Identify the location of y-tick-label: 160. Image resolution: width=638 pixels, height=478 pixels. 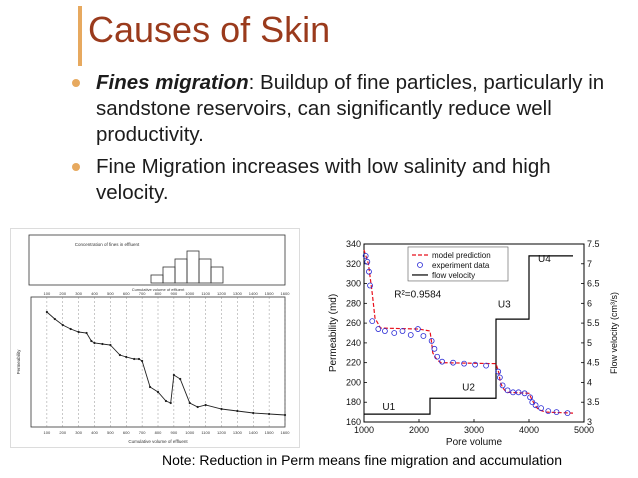
(353, 422).